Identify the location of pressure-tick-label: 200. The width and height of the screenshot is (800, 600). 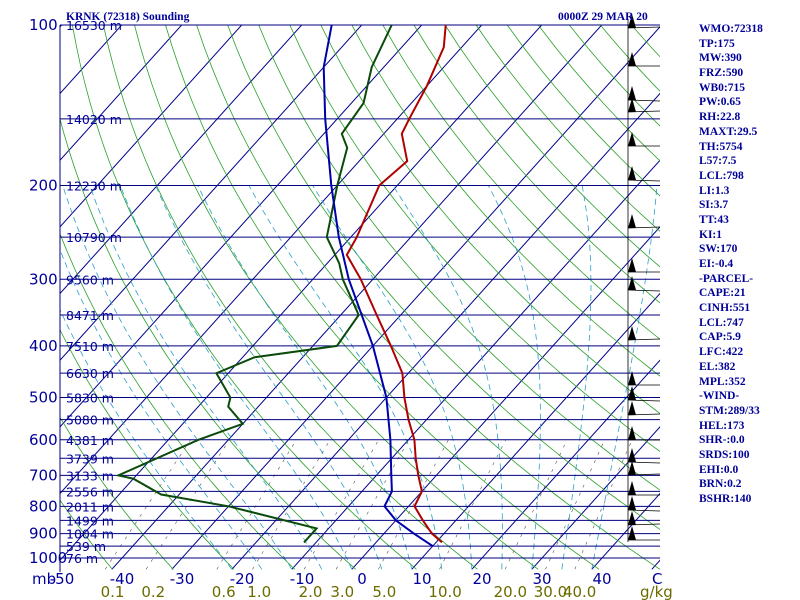
(43, 185).